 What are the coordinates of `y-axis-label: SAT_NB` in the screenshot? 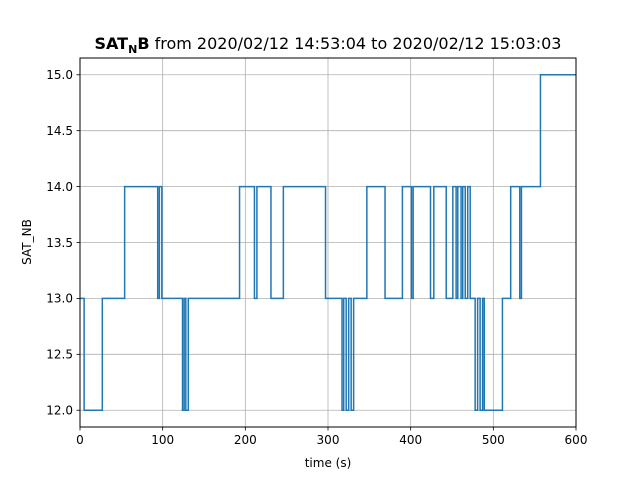 It's located at (27, 242).